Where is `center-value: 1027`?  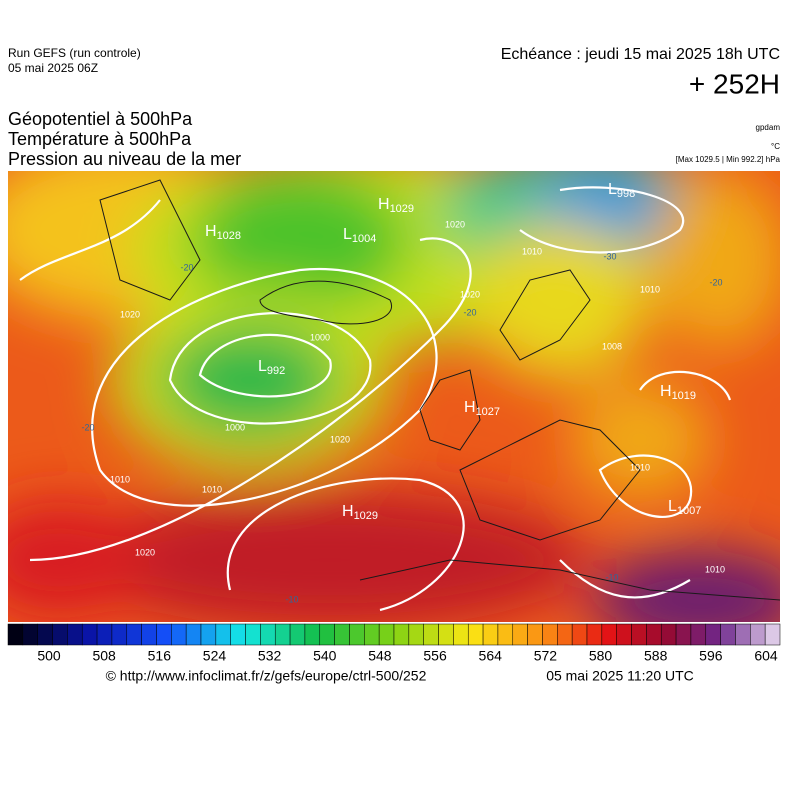
center-value: 1027 is located at coordinates (488, 412).